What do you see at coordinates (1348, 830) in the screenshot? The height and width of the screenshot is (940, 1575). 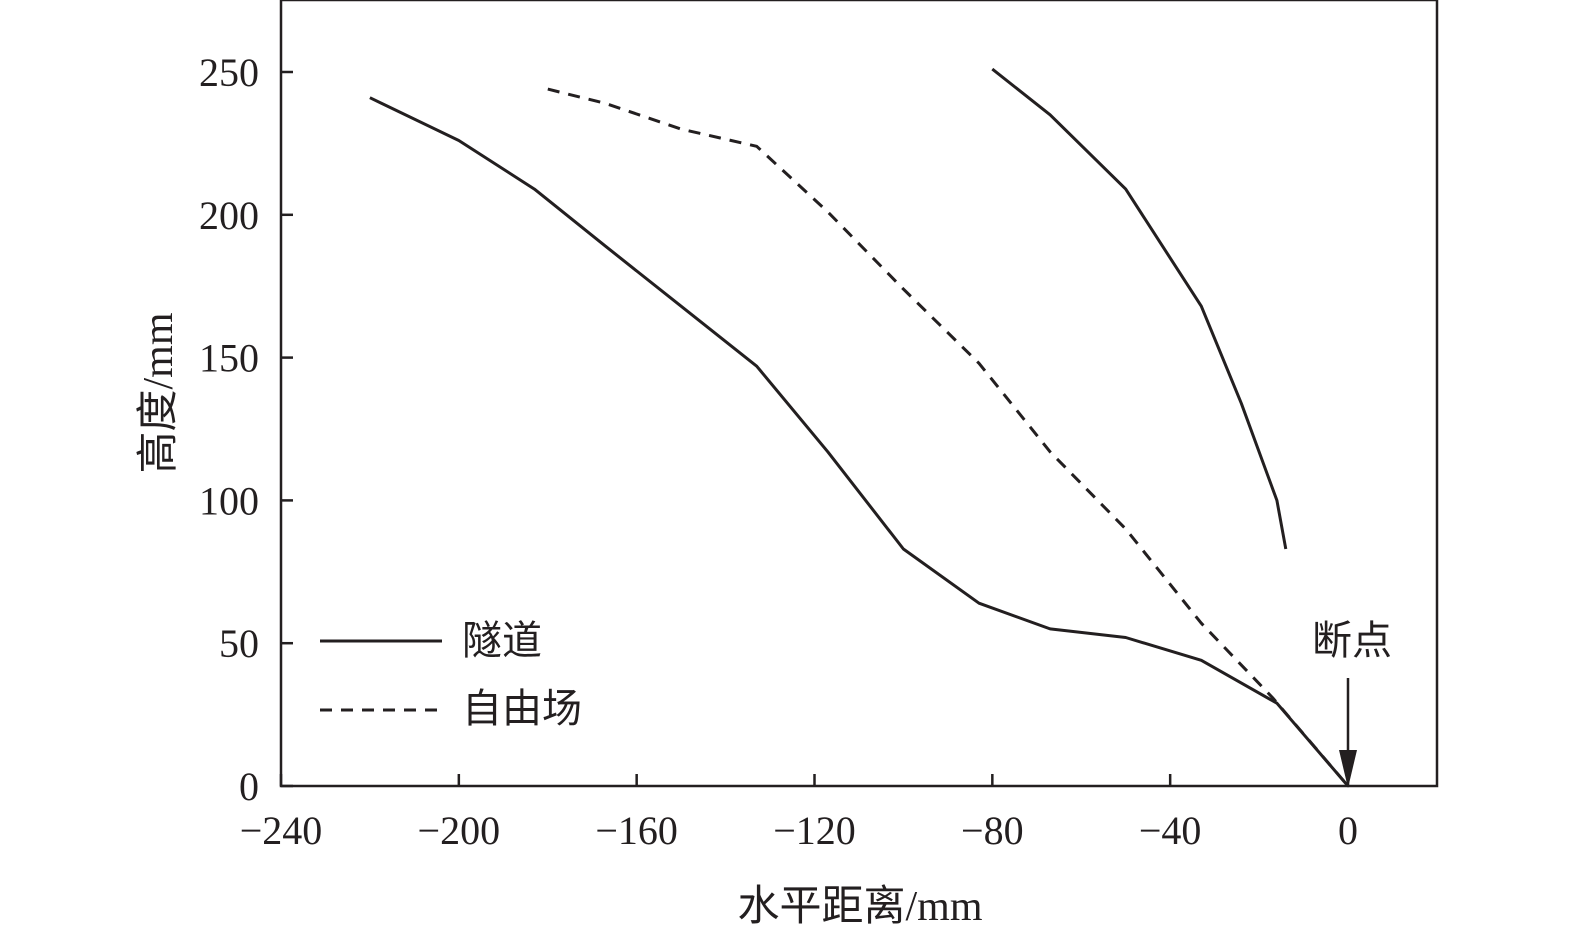 I see `x-tick-label: 0` at bounding box center [1348, 830].